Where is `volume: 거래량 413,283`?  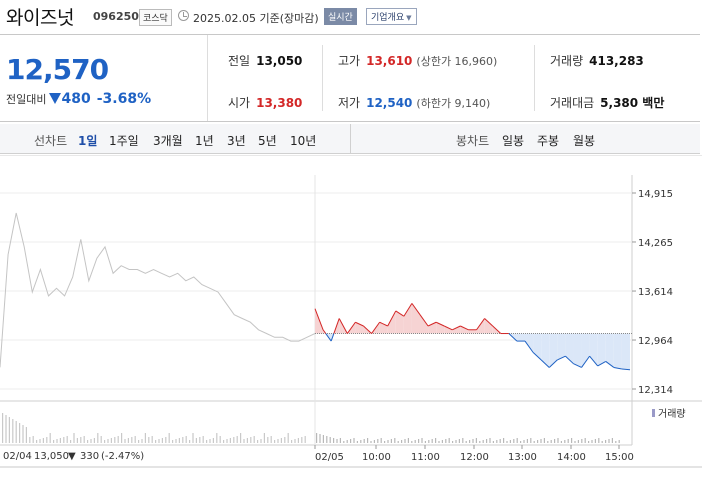 volume: 거래량 413,283 is located at coordinates (597, 60).